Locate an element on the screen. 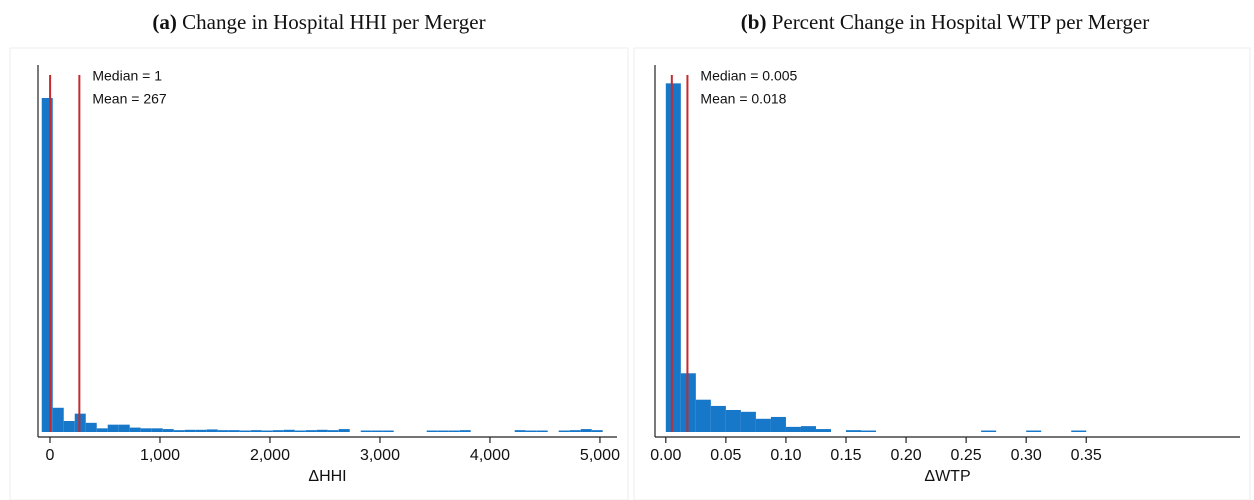 This screenshot has width=1254, height=500. annotation: Mean = 267 is located at coordinates (129, 99).